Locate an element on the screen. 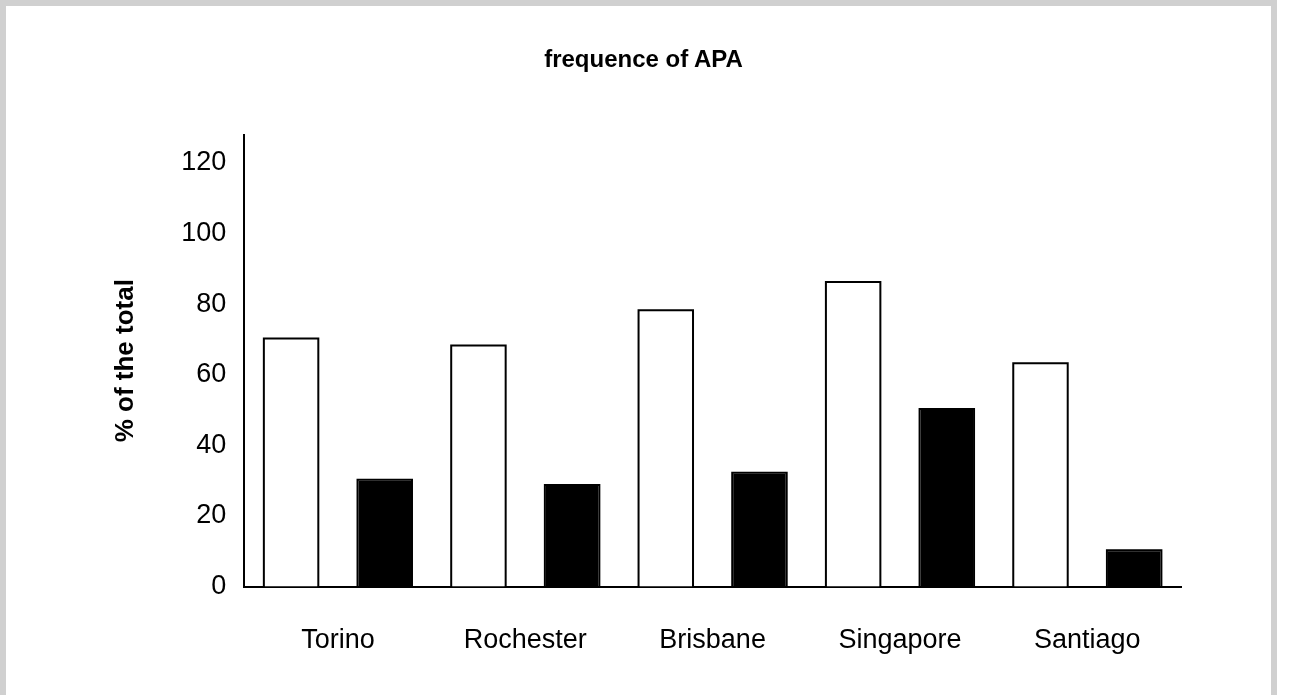 The height and width of the screenshot is (695, 1289). y-axis-title: % of the total is located at coordinates (123, 361).